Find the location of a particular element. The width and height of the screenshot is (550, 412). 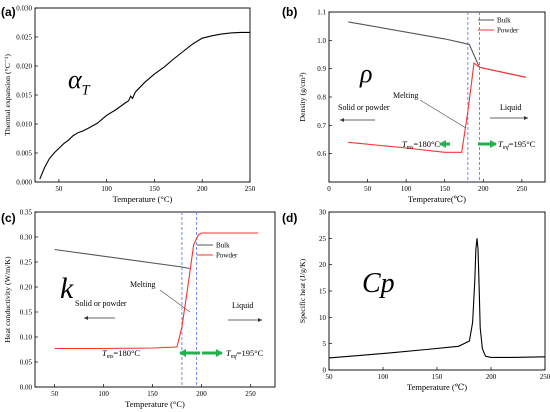

y-axis-label: Heat conductivity (W/m/K) is located at coordinates (7, 299).